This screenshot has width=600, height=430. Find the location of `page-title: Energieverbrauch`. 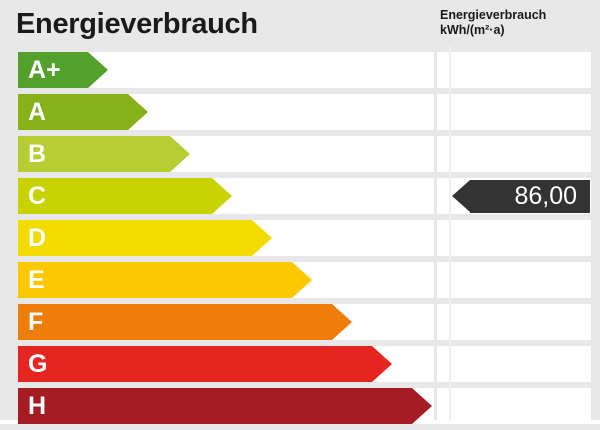

page-title: Energieverbrauch is located at coordinates (137, 24).